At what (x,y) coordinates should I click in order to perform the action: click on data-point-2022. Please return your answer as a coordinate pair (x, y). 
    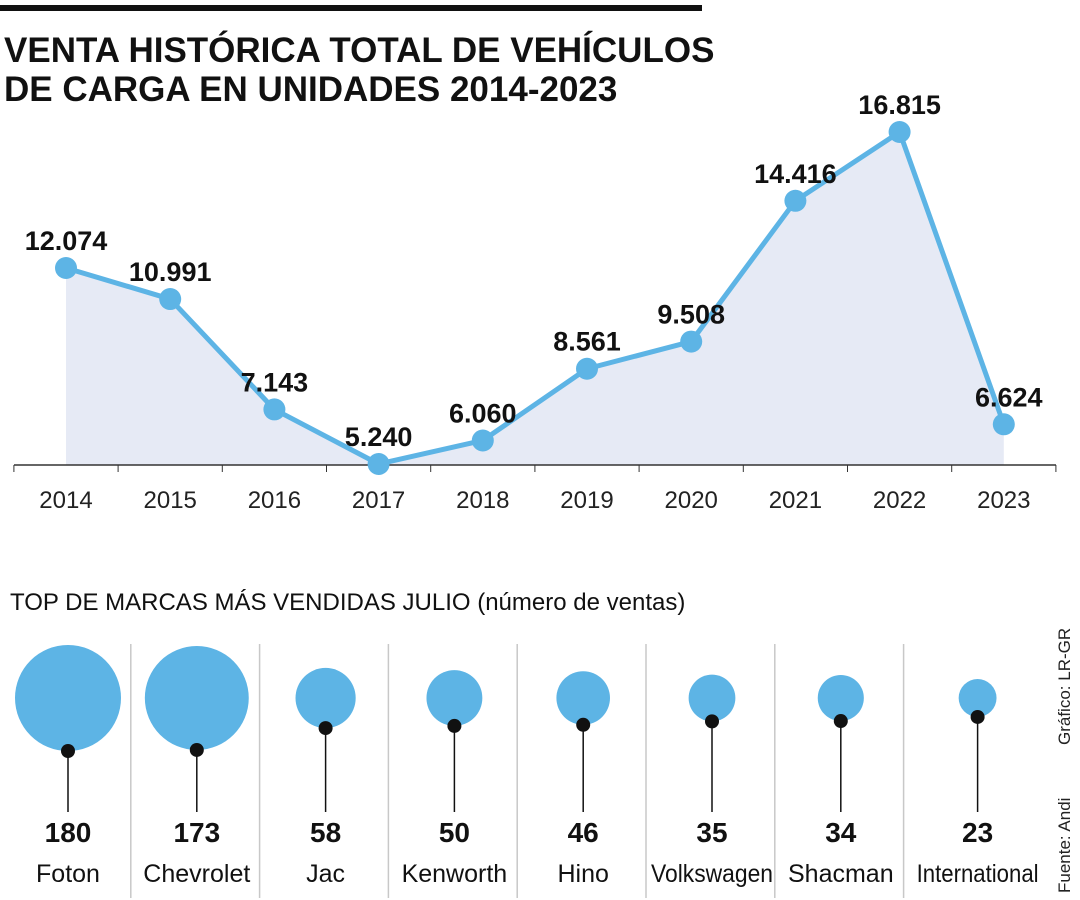
    Looking at the image, I should click on (899, 132).